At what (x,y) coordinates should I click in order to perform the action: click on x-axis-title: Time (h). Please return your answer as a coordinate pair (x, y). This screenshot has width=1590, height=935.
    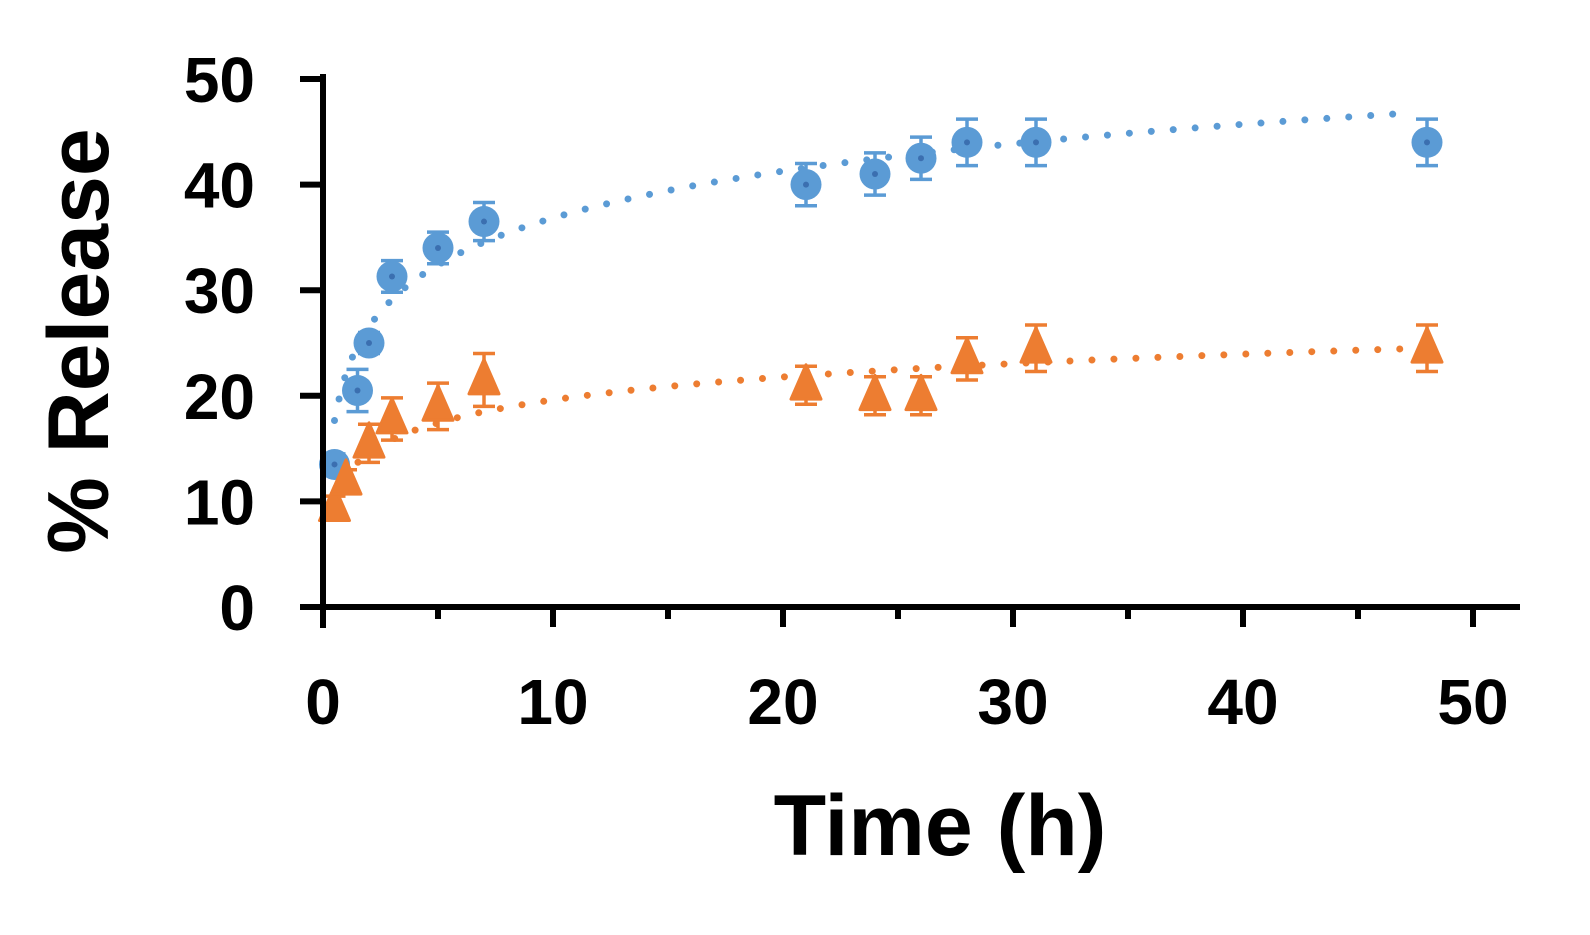
    Looking at the image, I should click on (940, 826).